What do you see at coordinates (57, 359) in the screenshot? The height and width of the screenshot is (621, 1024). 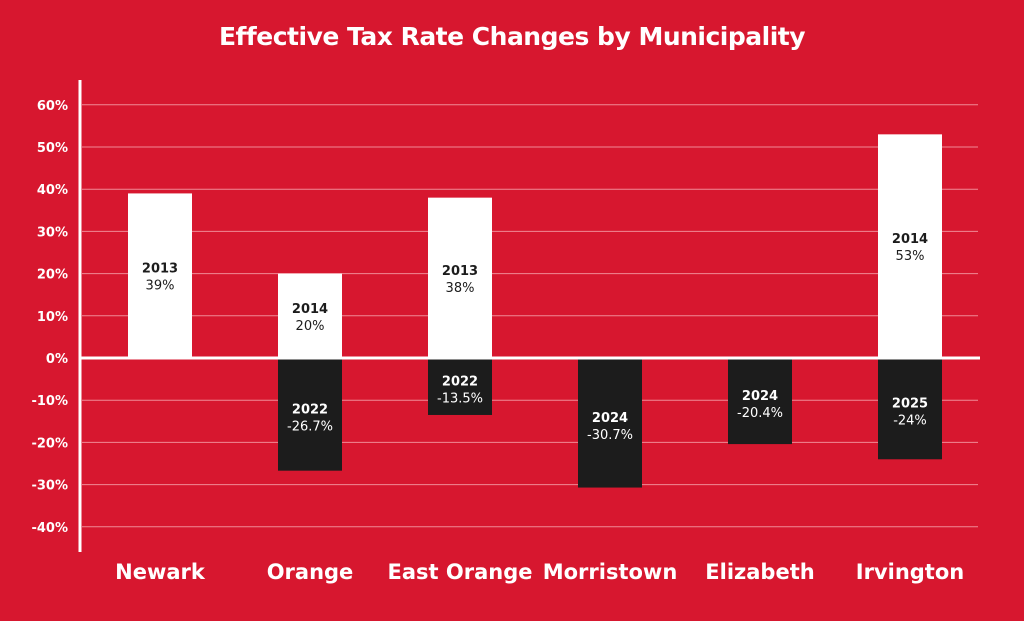 I see `y-tick-label: 0%` at bounding box center [57, 359].